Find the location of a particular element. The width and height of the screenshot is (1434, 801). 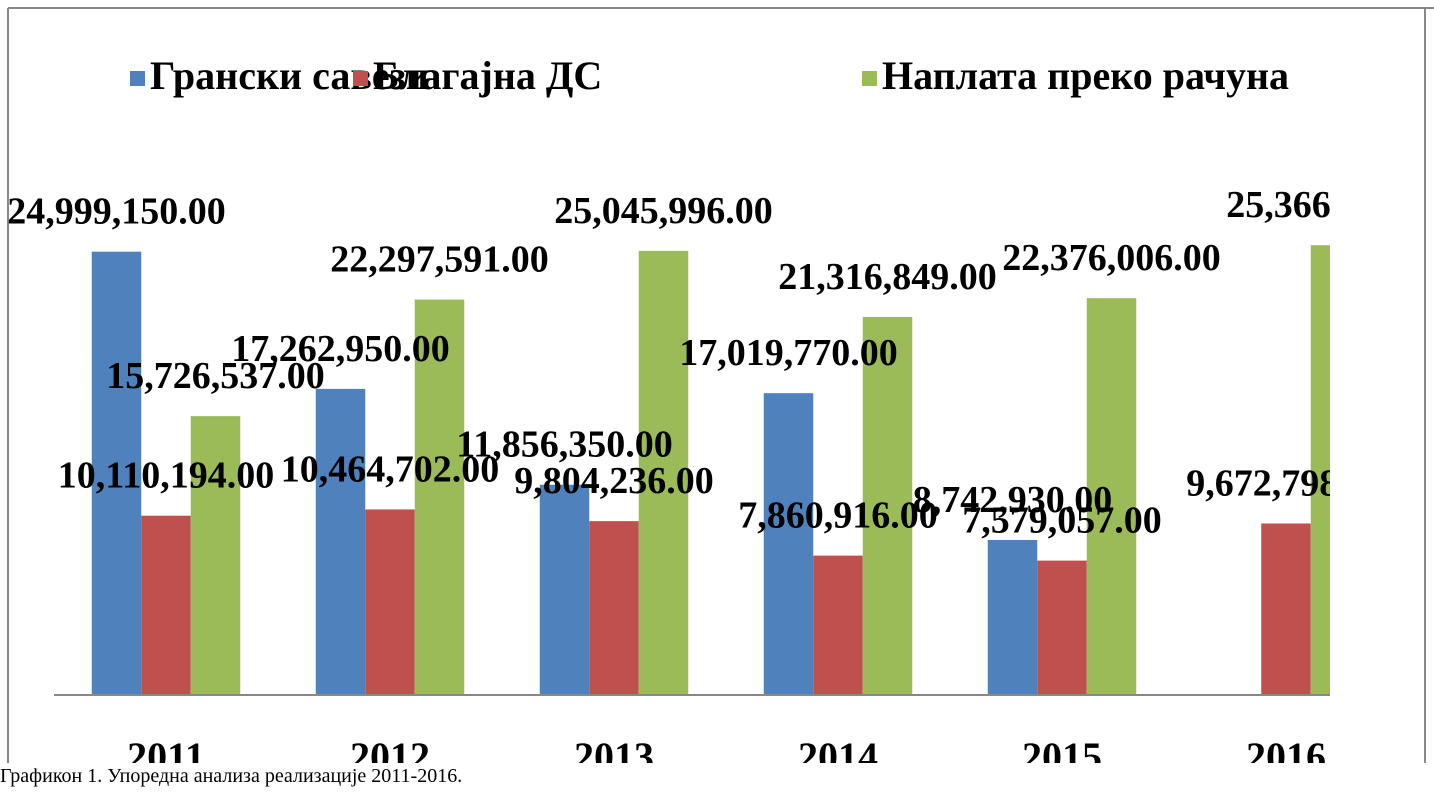

data-label: 17,019,770.00 is located at coordinates (788, 353).